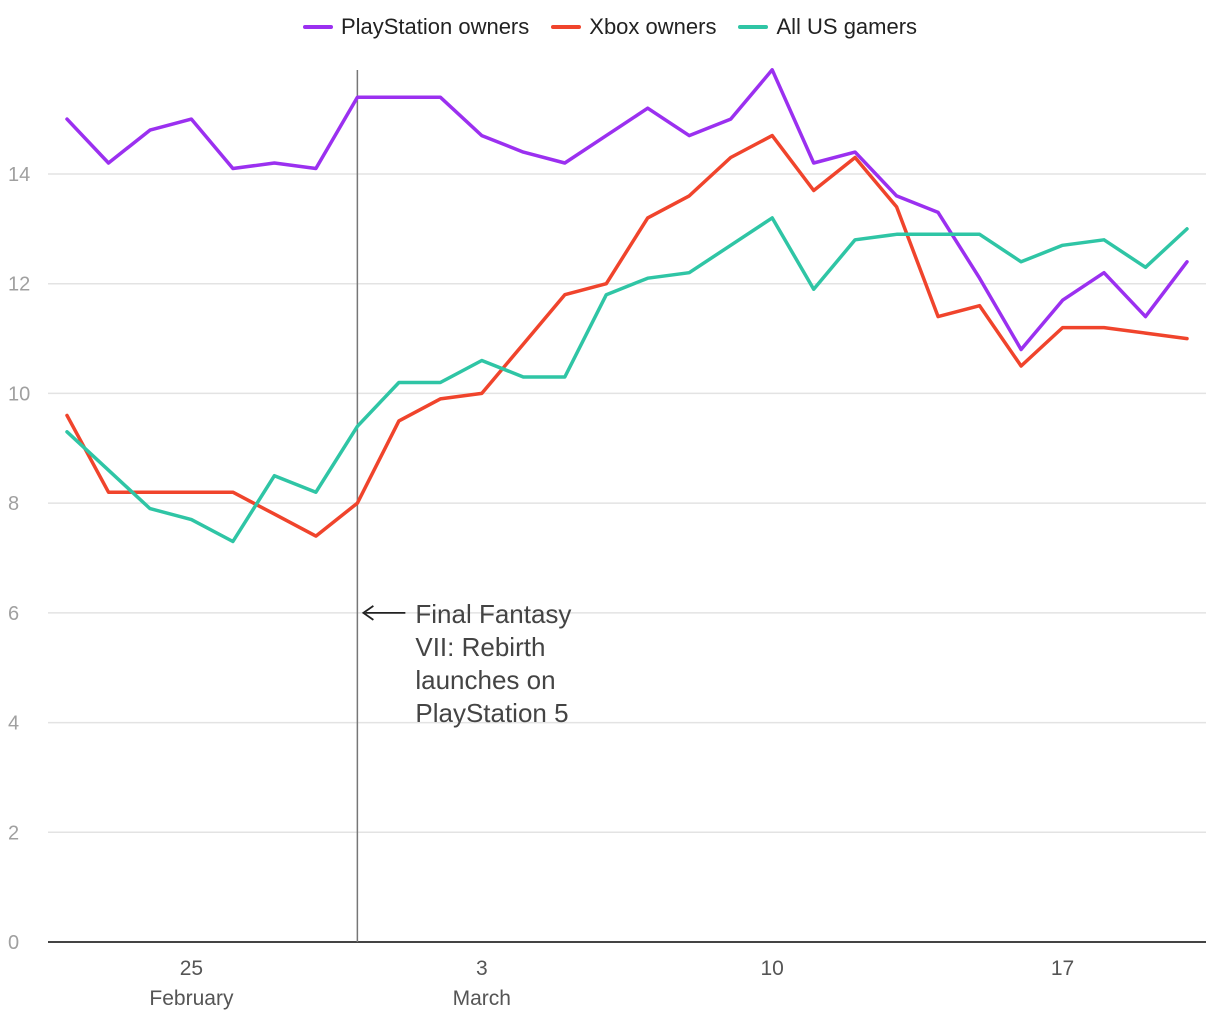 The height and width of the screenshot is (1020, 1220). Describe the element at coordinates (13, 504) in the screenshot. I see `y-tick-label: 8` at that location.